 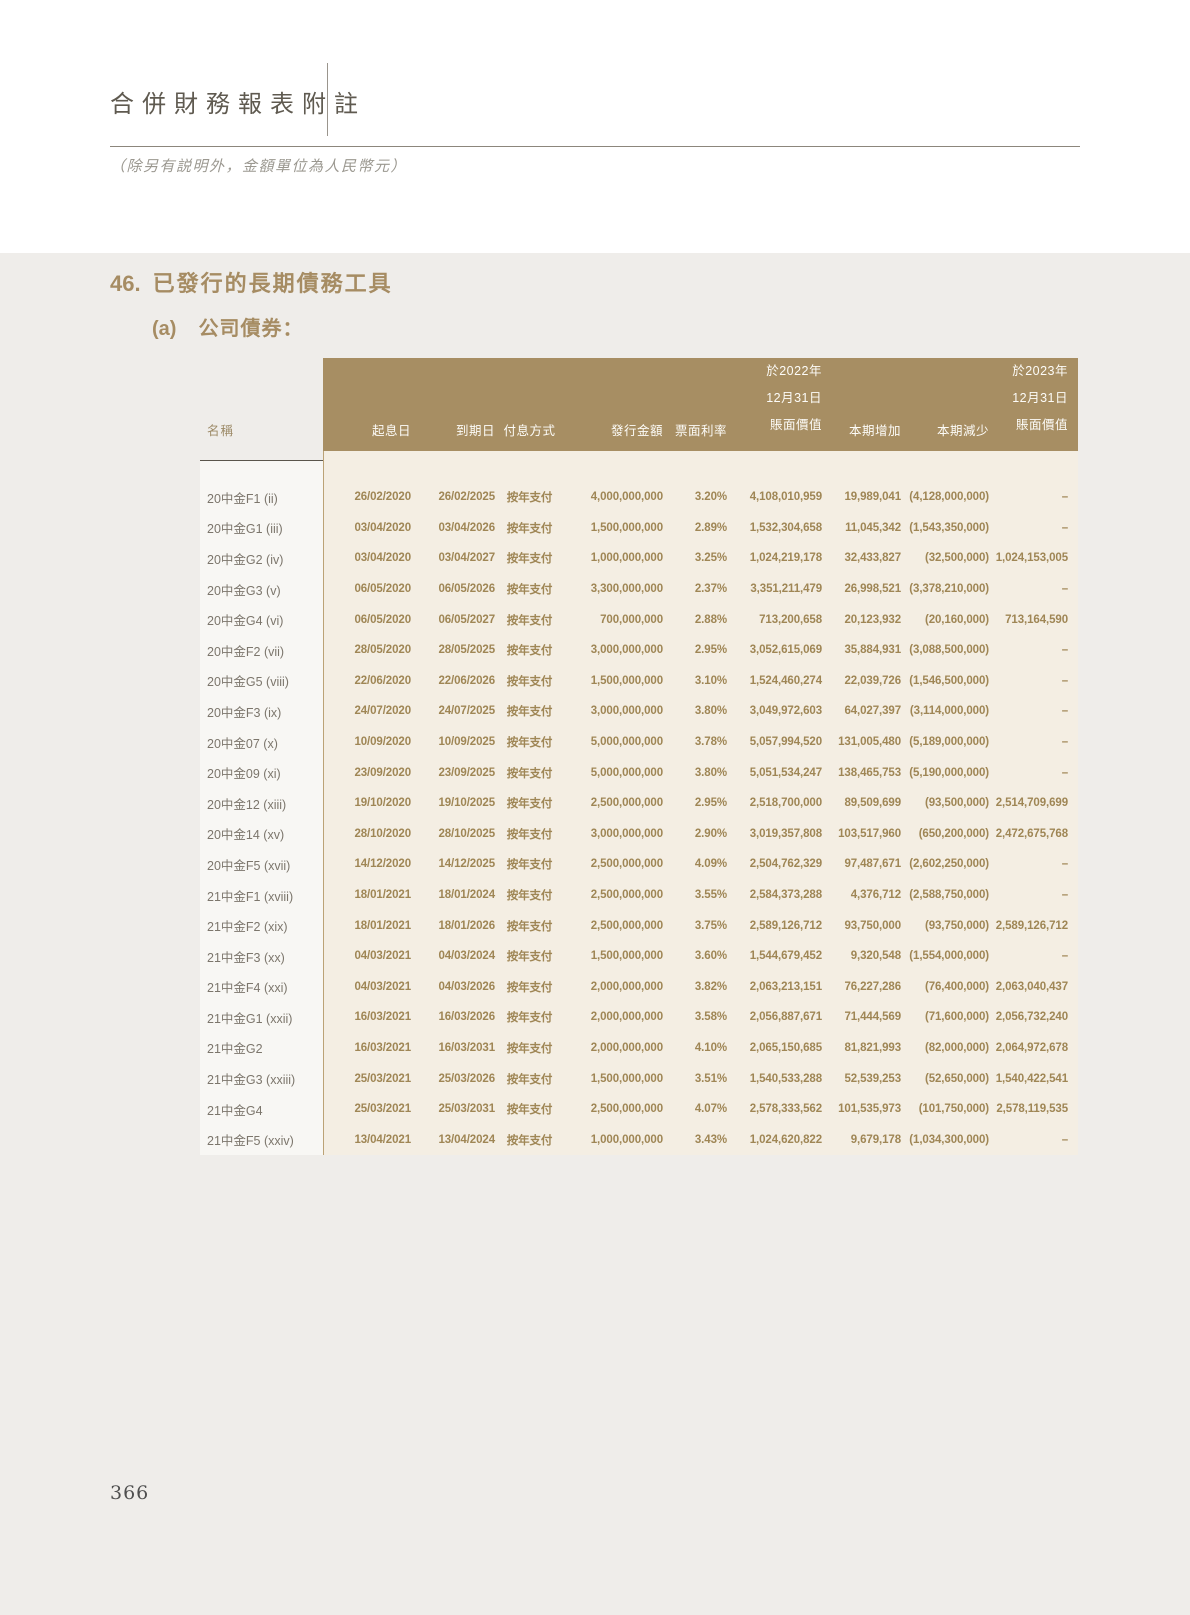 I want to click on column-header-payment-method: 付息方式, so click(x=529, y=431).